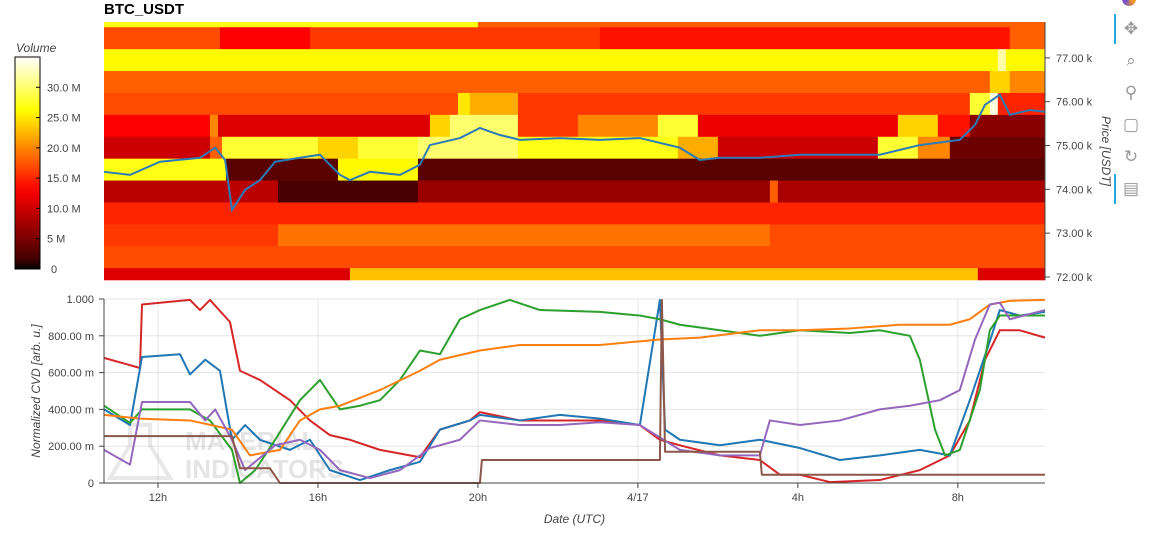 The height and width of the screenshot is (537, 1160). I want to click on x-tick-label: 8h, so click(958, 498).